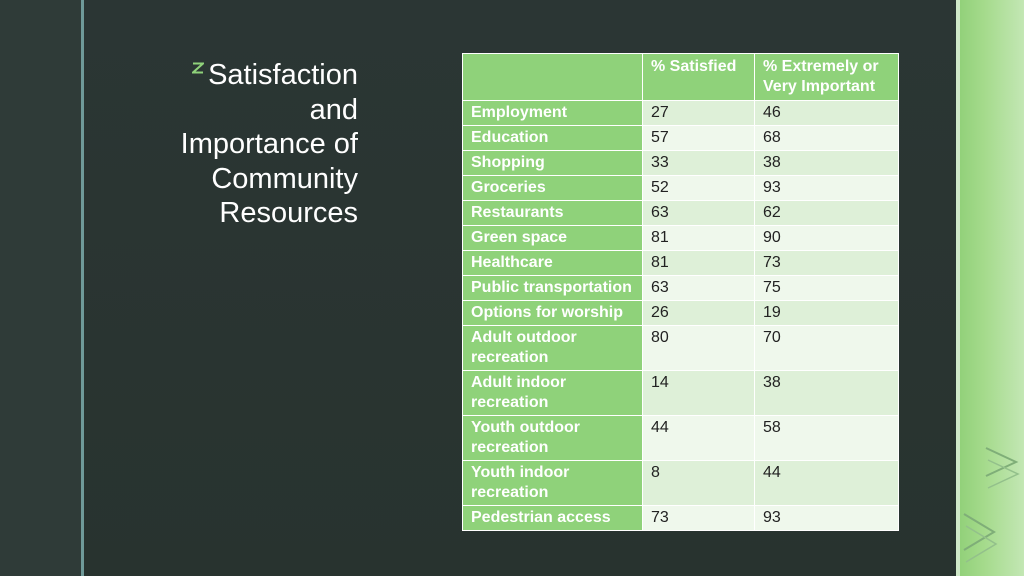 This screenshot has height=576, width=1024. Describe the element at coordinates (552, 288) in the screenshot. I see `resource-label: Public transportation` at that location.